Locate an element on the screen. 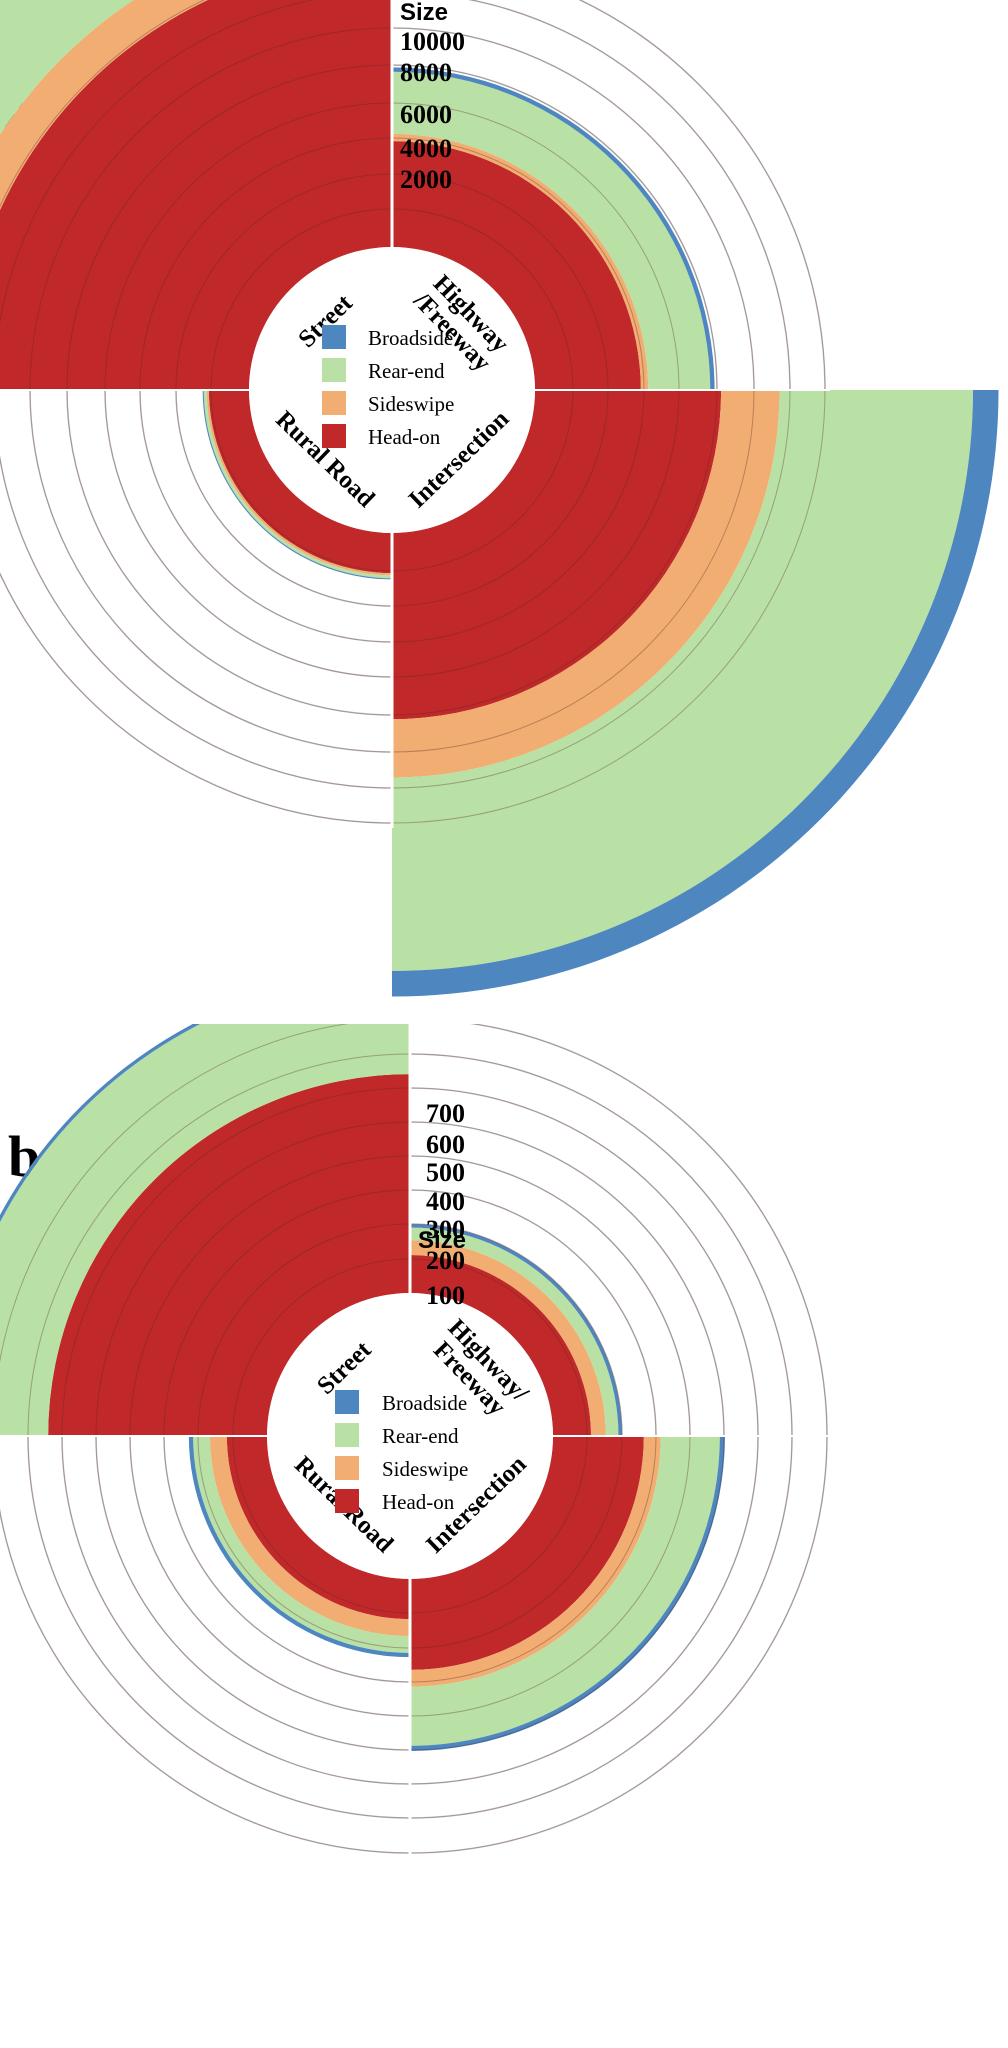 Image resolution: width=1008 pixels, height=2048 pixels. axis-tick-label: 500 is located at coordinates (445, 1172).